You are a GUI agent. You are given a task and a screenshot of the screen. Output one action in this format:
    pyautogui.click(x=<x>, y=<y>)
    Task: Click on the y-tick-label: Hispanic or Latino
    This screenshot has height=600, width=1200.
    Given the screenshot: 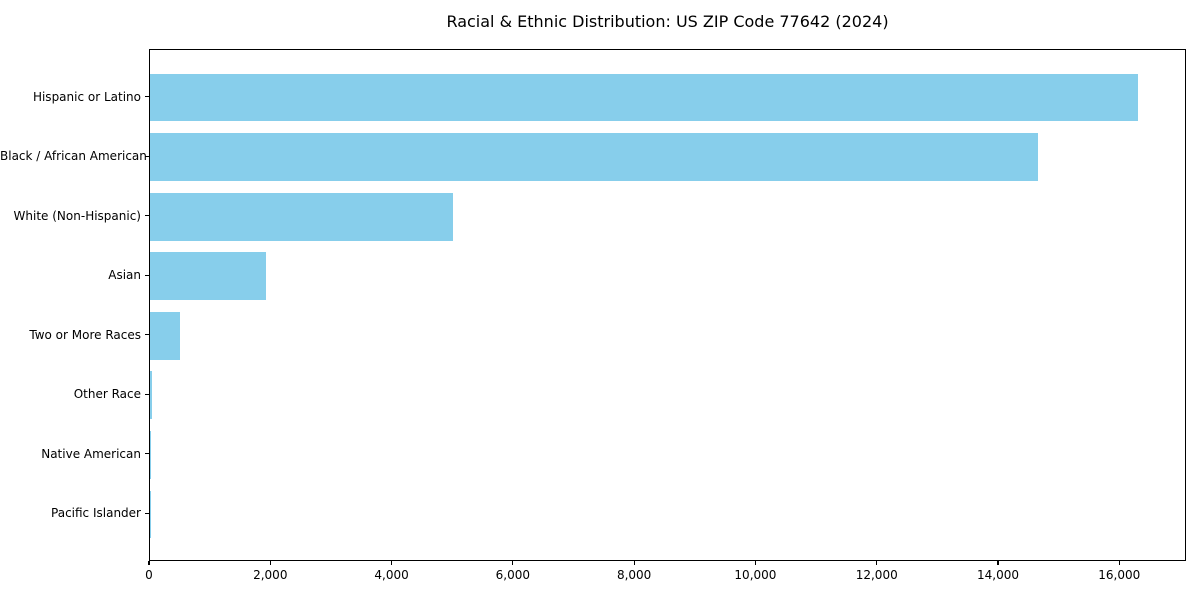 What is the action you would take?
    pyautogui.click(x=86, y=96)
    